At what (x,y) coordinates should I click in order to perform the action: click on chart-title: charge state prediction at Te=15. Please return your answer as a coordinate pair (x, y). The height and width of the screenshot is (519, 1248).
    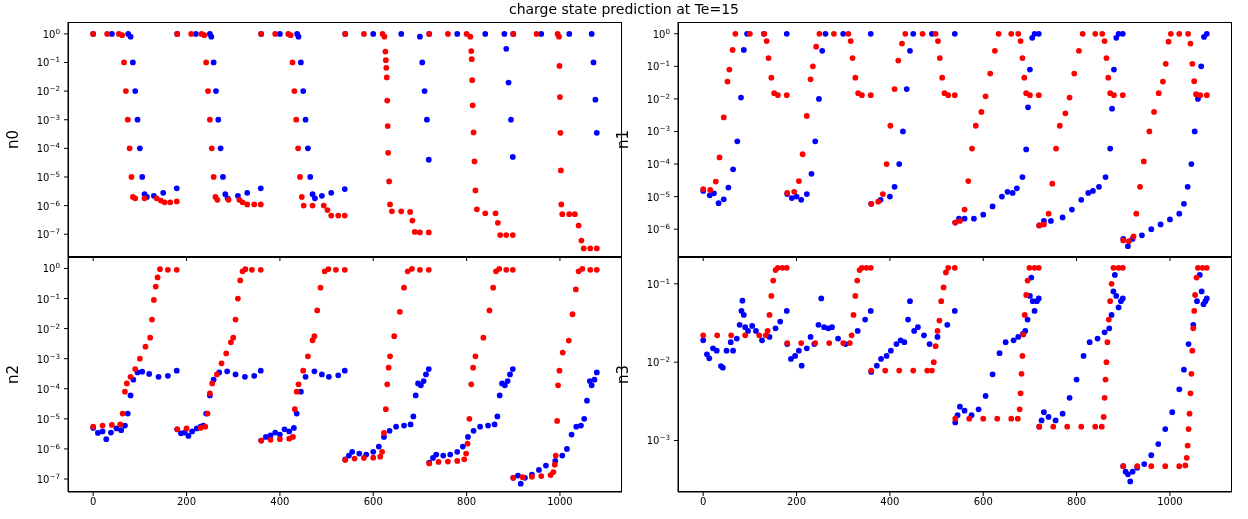
    Looking at the image, I should click on (624, 9).